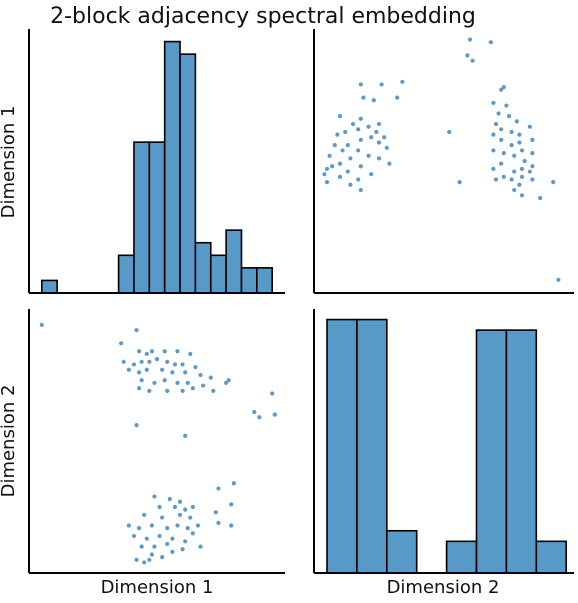 Image resolution: width=578 pixels, height=603 pixels. Describe the element at coordinates (263, 16) in the screenshot. I see `chart-title: 2-block adjacency spectral embedding` at that location.